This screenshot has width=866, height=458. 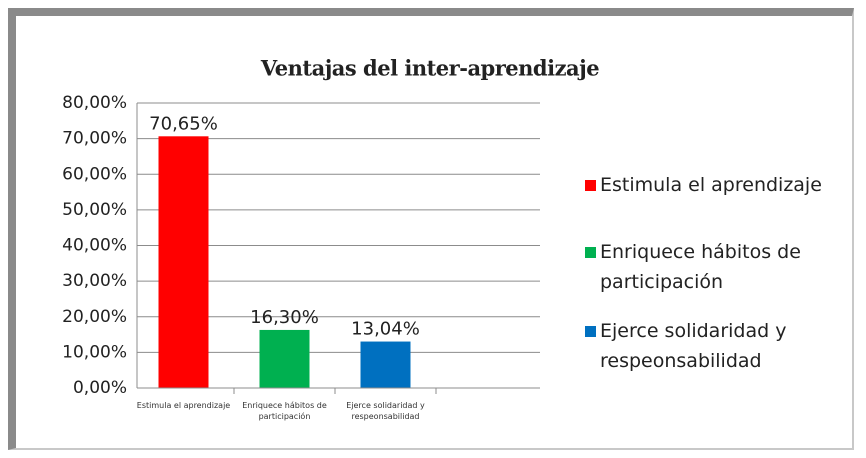 I want to click on data-label: 13,04%, so click(x=385, y=329).